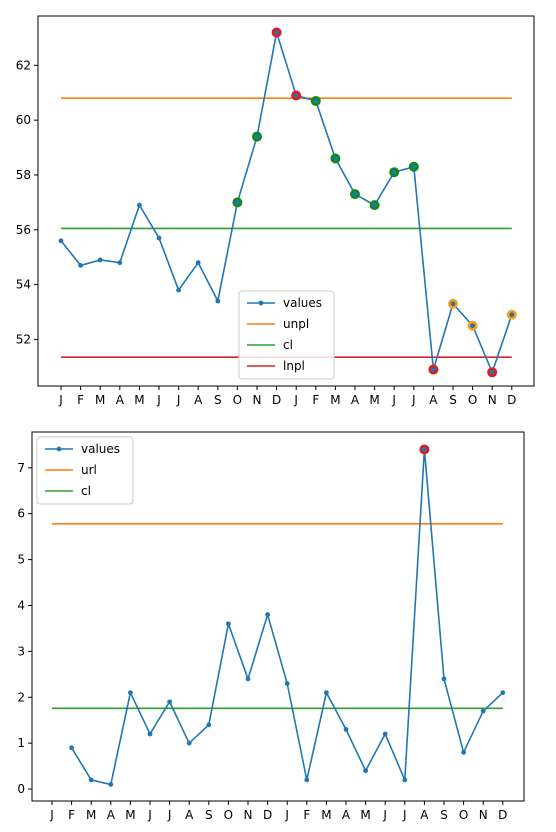  What do you see at coordinates (21, 743) in the screenshot?
I see `y-tick-label: 1` at bounding box center [21, 743].